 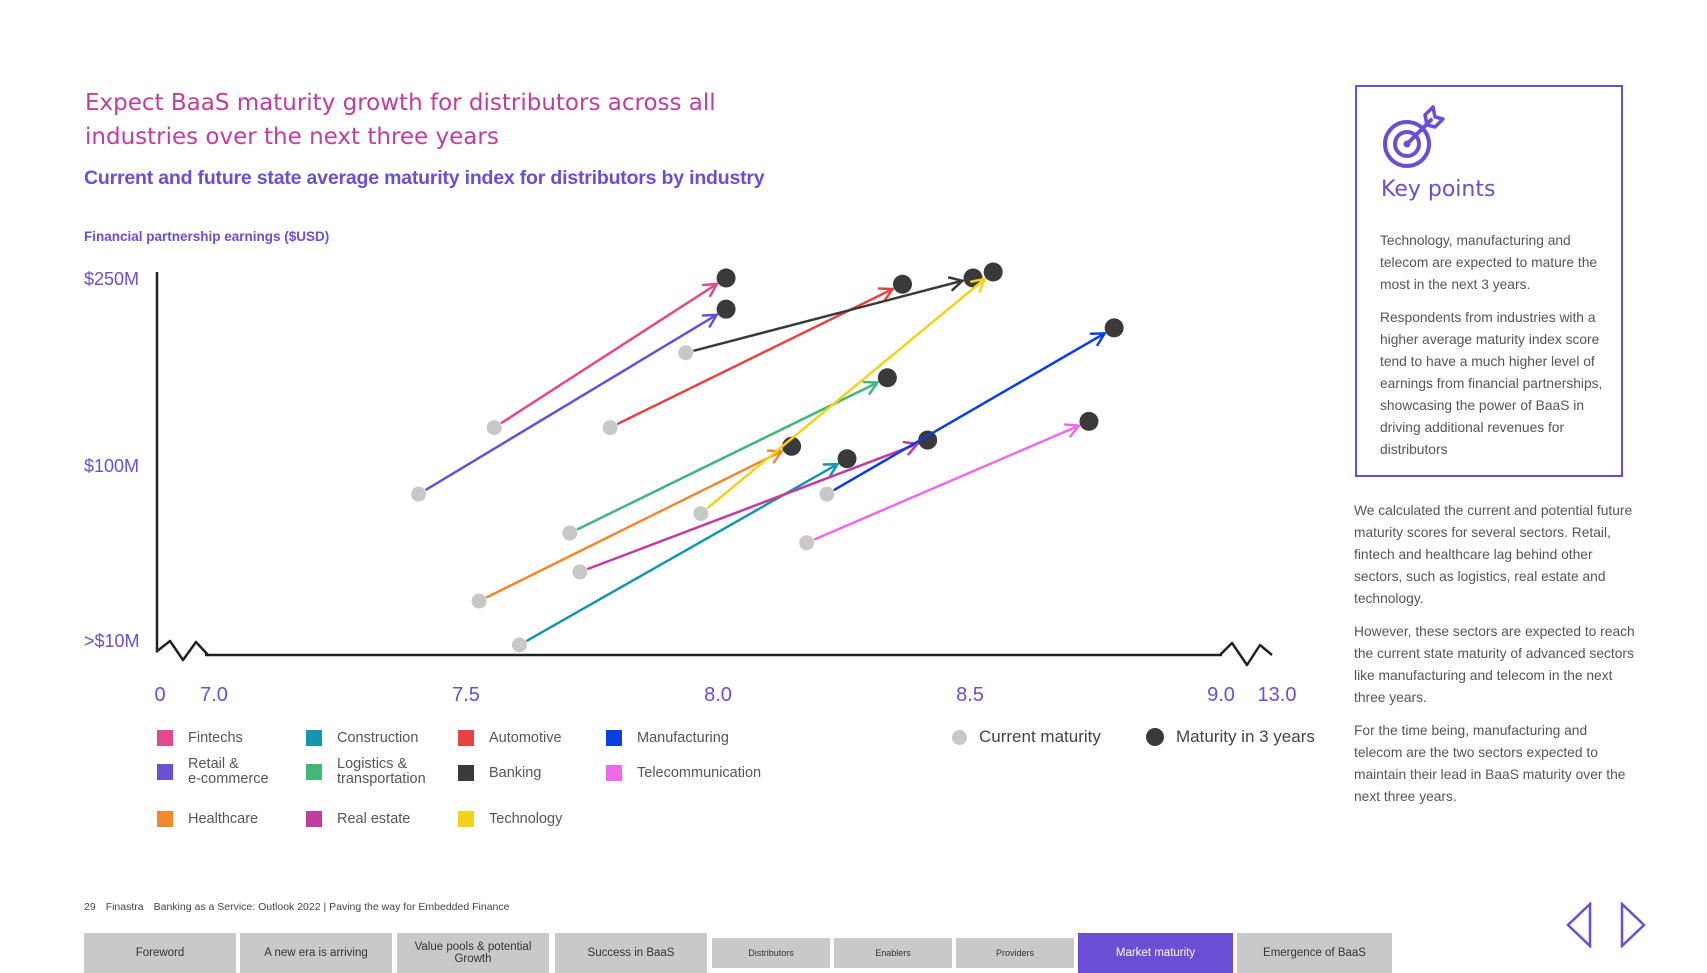 I want to click on legend-item: Telecommunication, so click(x=683, y=773).